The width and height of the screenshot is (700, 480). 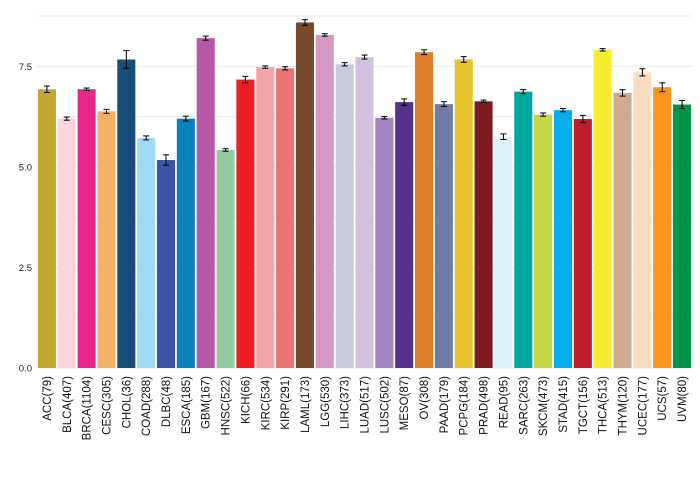 I want to click on bar-LUSC(502), so click(x=384, y=242).